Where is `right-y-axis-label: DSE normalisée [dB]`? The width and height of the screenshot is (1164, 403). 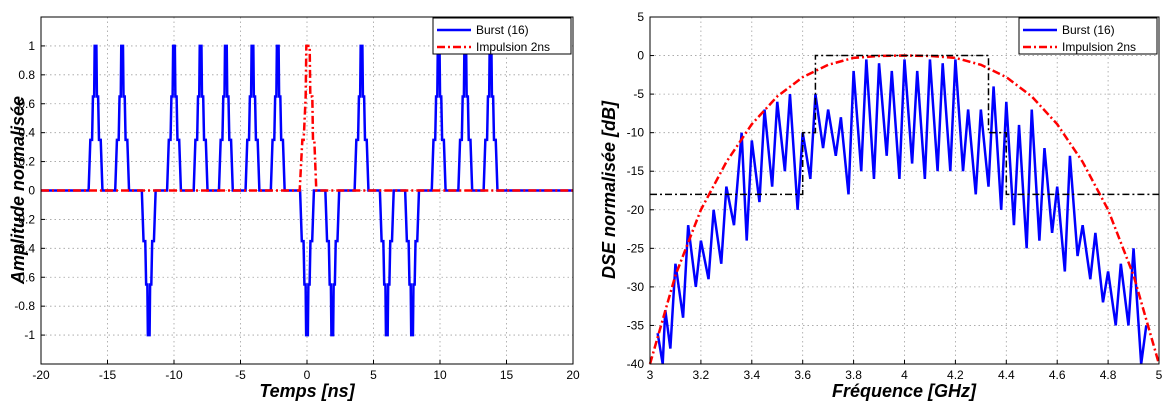
right-y-axis-label: DSE normalisée [dB] is located at coordinates (609, 189).